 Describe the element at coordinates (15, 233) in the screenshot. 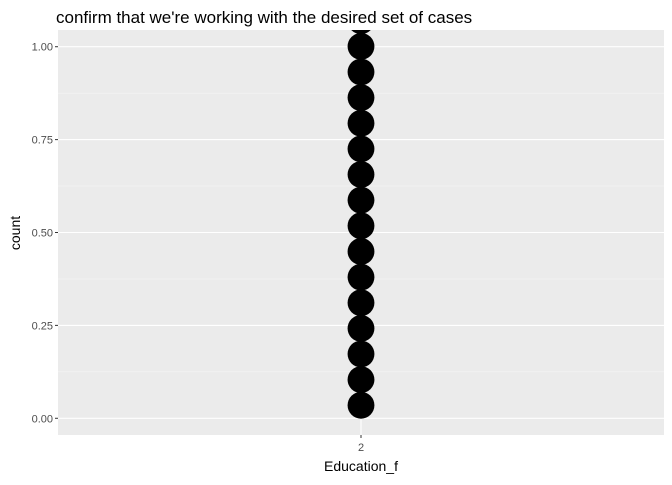

I see `y-axis-title: count` at that location.